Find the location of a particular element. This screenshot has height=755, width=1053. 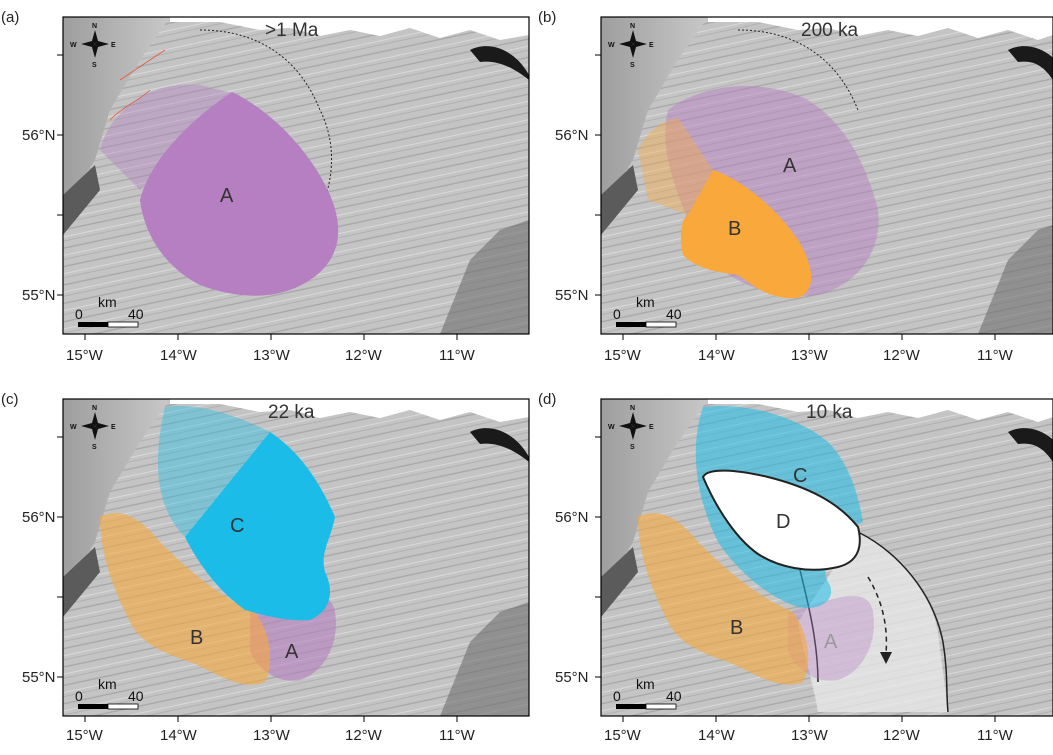

age-label: 22 ka is located at coordinates (291, 412).